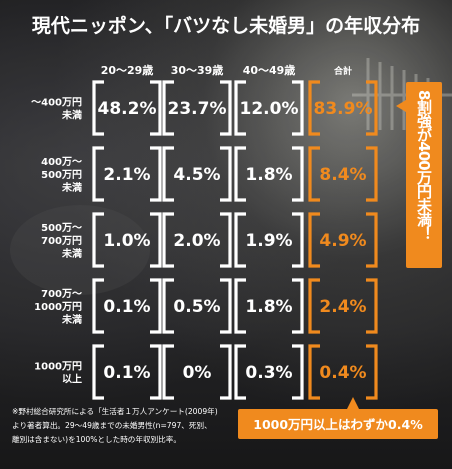  I want to click on cell-value: 4.5%, so click(196, 175).